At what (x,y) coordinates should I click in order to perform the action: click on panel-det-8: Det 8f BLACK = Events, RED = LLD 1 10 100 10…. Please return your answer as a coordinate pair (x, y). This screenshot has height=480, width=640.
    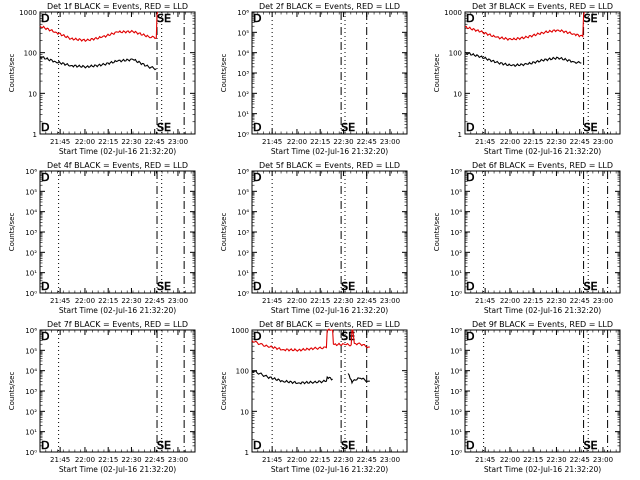
    Looking at the image, I should click on (314, 397).